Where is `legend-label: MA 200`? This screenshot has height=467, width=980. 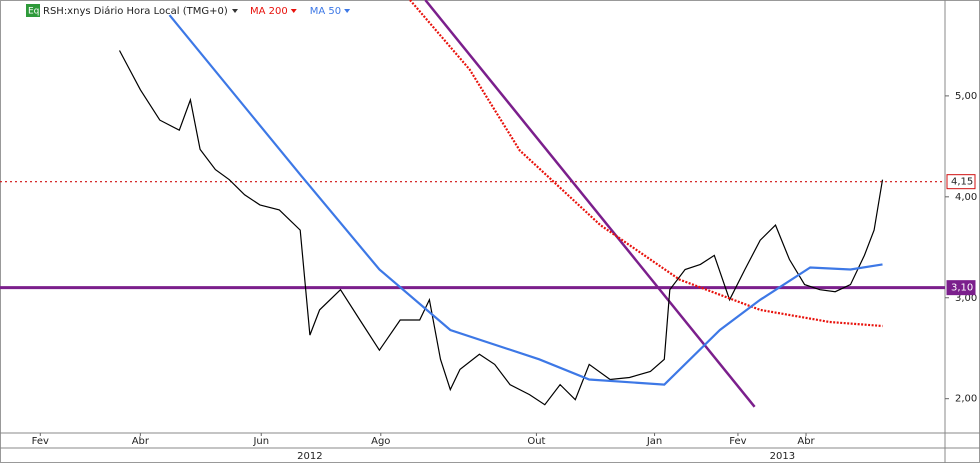 legend-label: MA 200 is located at coordinates (269, 11).